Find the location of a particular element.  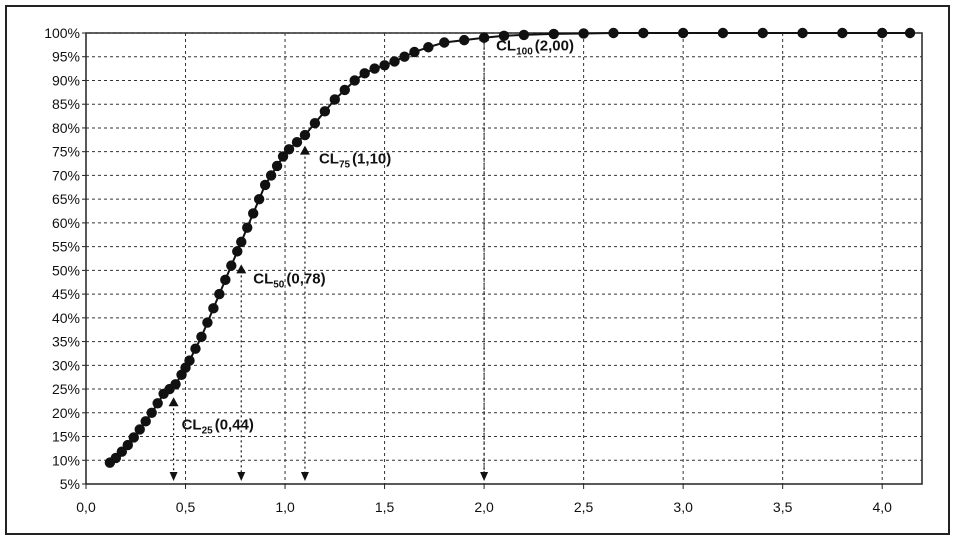

y-tick-label: 95% is located at coordinates (66, 57).